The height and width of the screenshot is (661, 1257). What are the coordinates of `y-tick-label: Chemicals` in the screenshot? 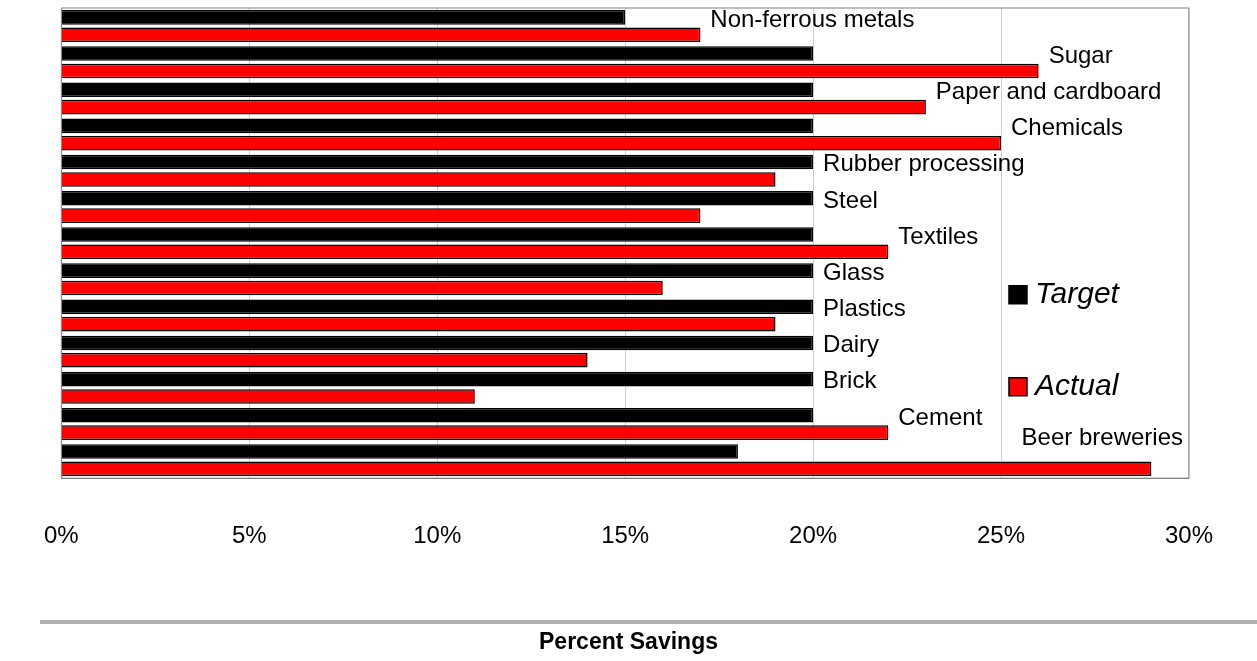 It's located at (1067, 127).